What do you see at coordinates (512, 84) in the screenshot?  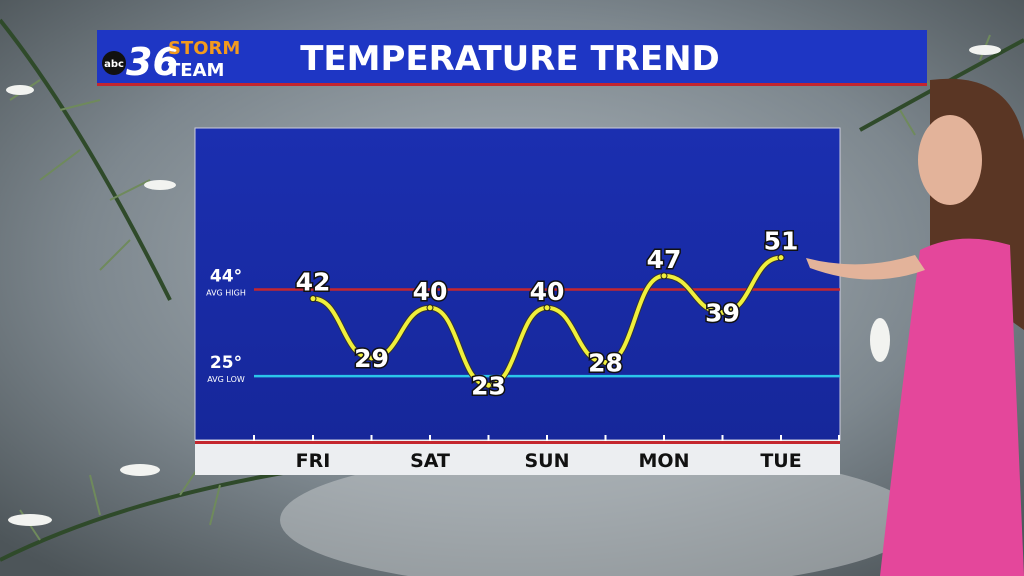 I see `title-rule` at bounding box center [512, 84].